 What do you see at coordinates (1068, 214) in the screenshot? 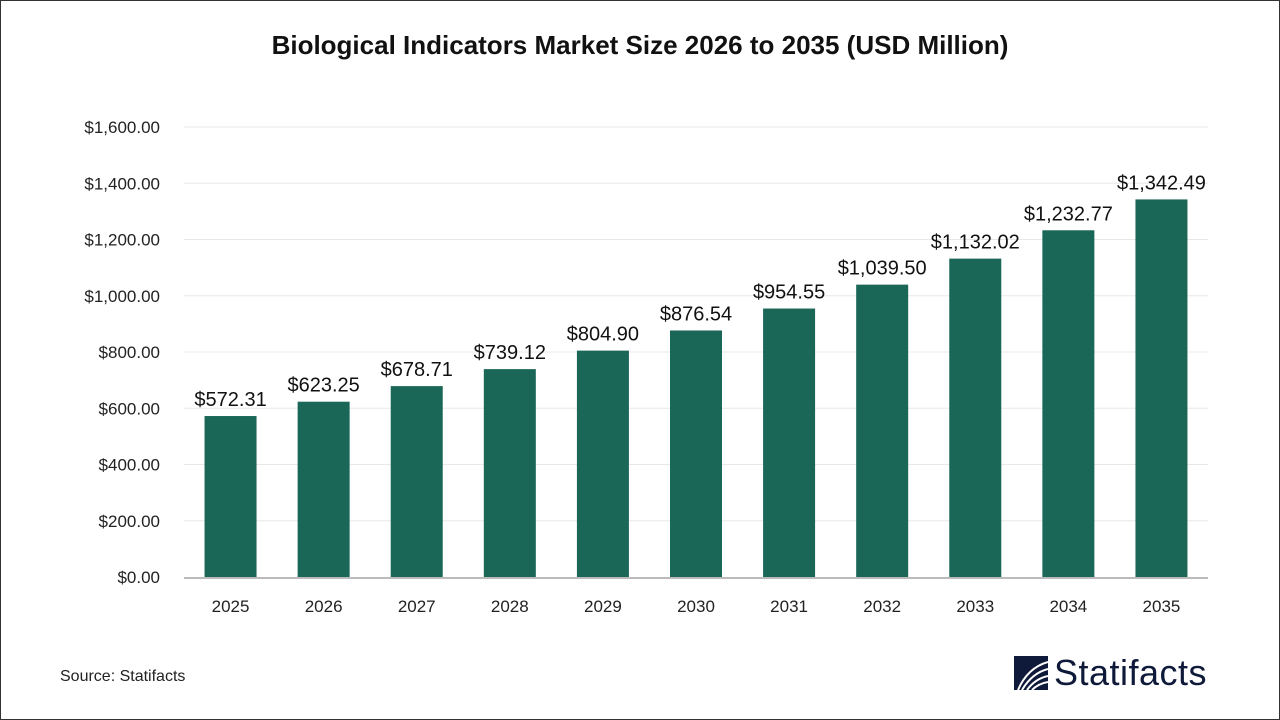
I see `data-label: $1,232.77` at bounding box center [1068, 214].